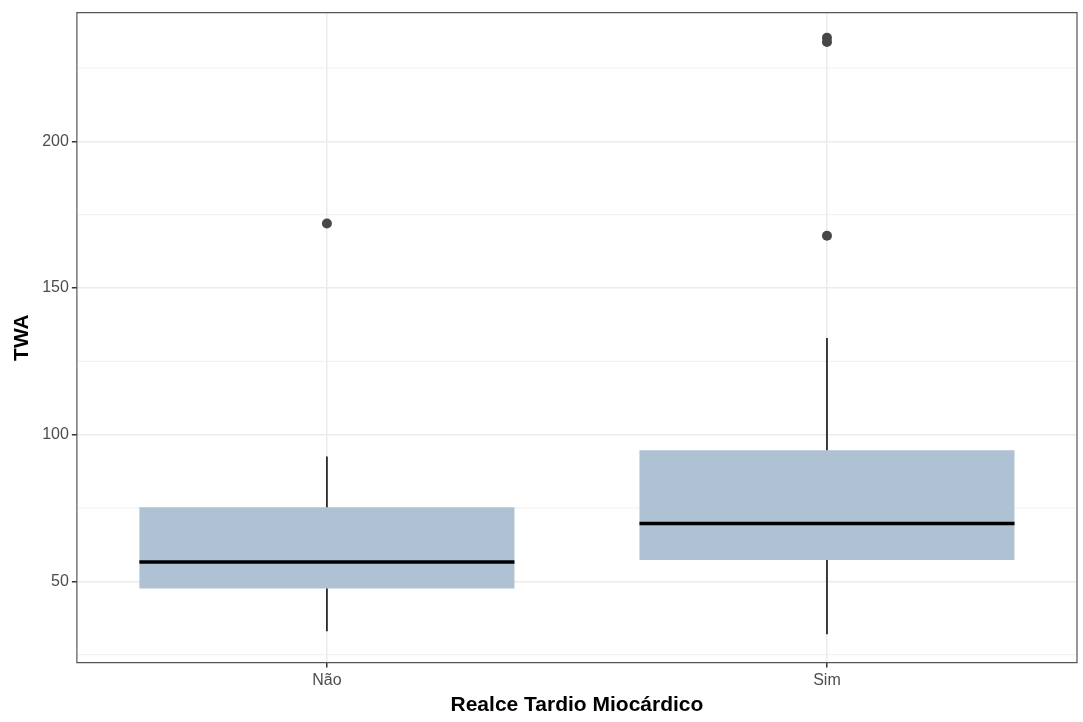 The image size is (1083, 722). What do you see at coordinates (577, 704) in the screenshot?
I see `x-axis-title: Realce Tardio Miocárdico` at bounding box center [577, 704].